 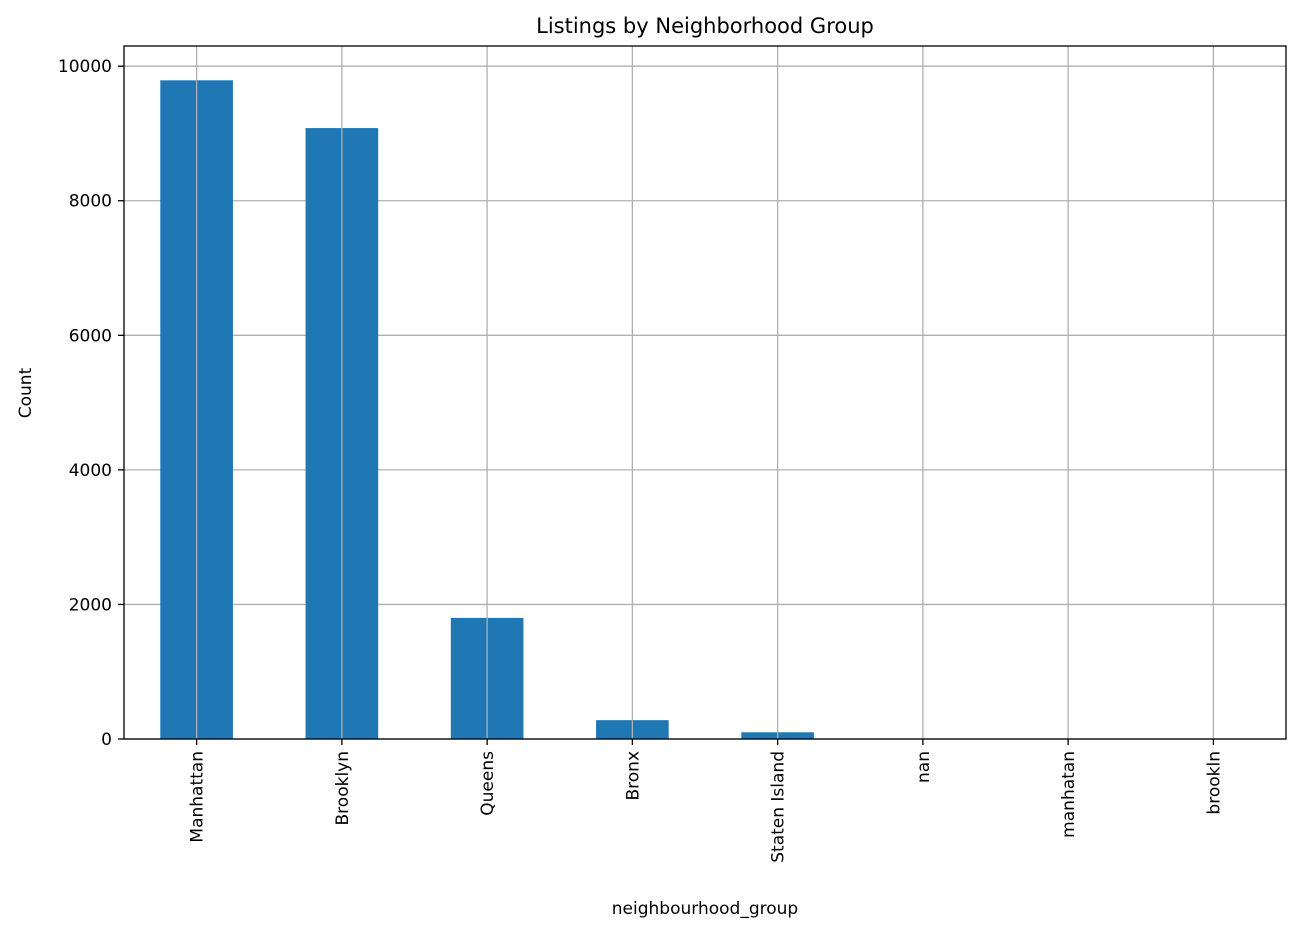 I want to click on x-tick-label: Bronx, so click(x=633, y=776).